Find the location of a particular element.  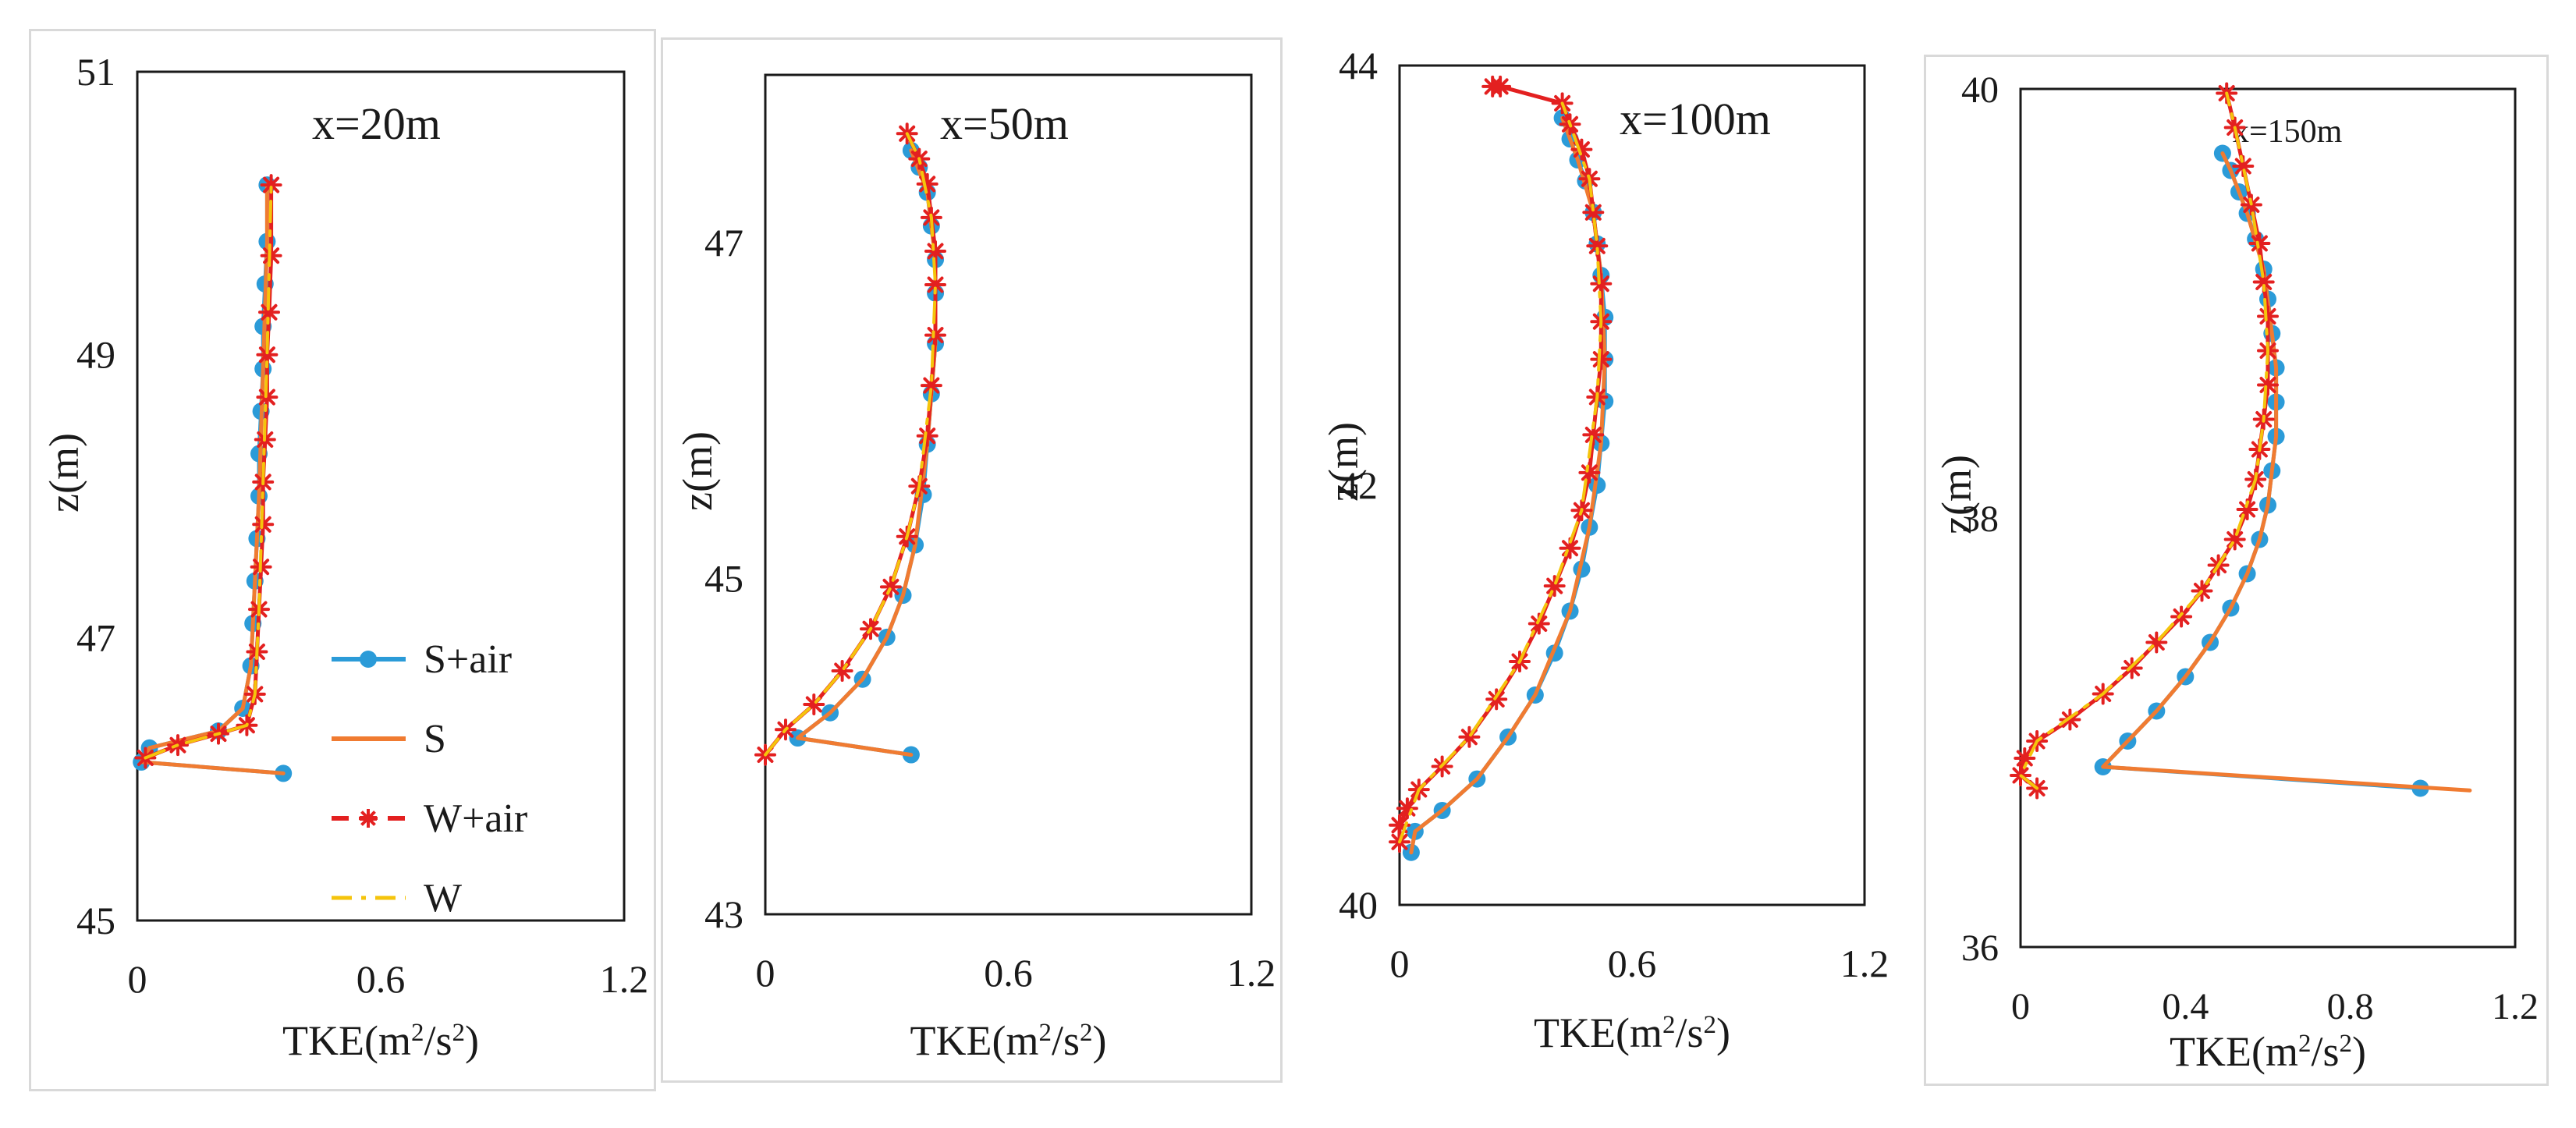

chart-2-xlabel: TKE(m2/s2) is located at coordinates (1008, 1040).